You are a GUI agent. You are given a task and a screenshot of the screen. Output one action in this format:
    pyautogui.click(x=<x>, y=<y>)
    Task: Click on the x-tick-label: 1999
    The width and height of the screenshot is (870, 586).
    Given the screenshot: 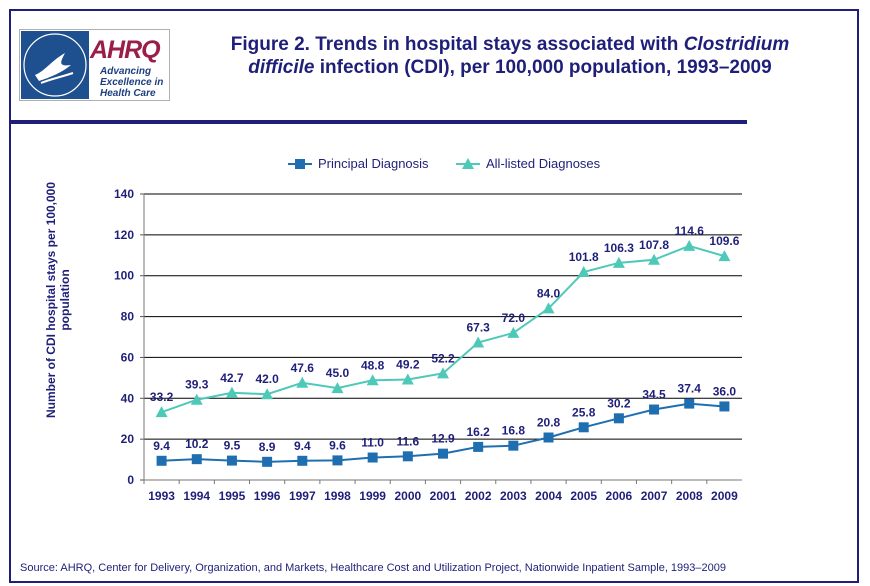 What is the action you would take?
    pyautogui.click(x=372, y=496)
    